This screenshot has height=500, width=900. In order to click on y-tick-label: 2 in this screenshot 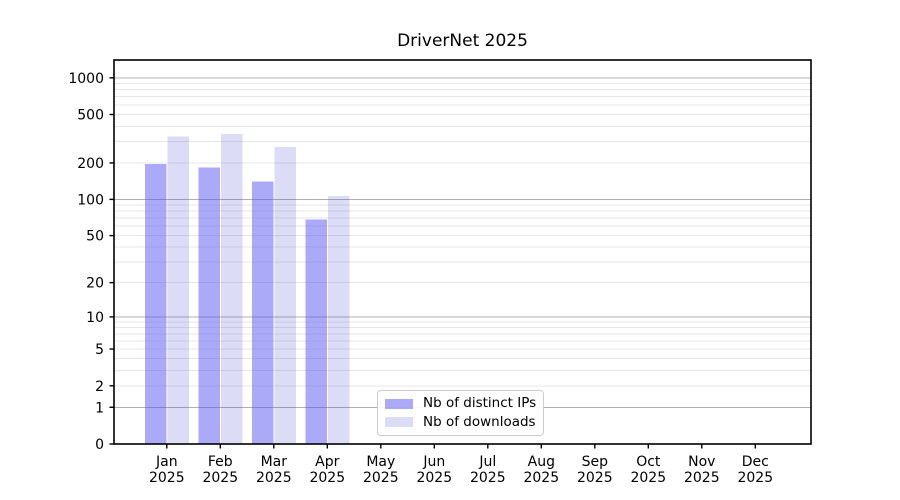, I will do `click(99, 387)`.